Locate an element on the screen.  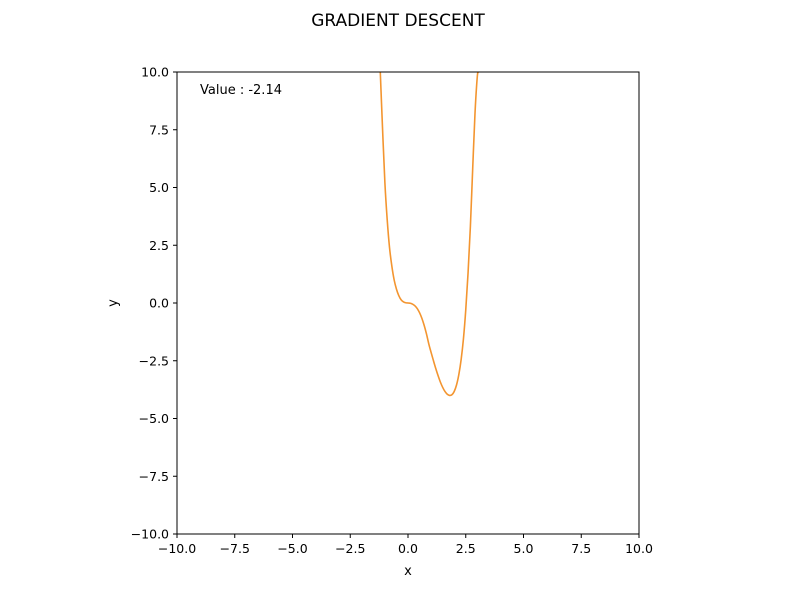
x-tick-label: 10.0 is located at coordinates (639, 548).